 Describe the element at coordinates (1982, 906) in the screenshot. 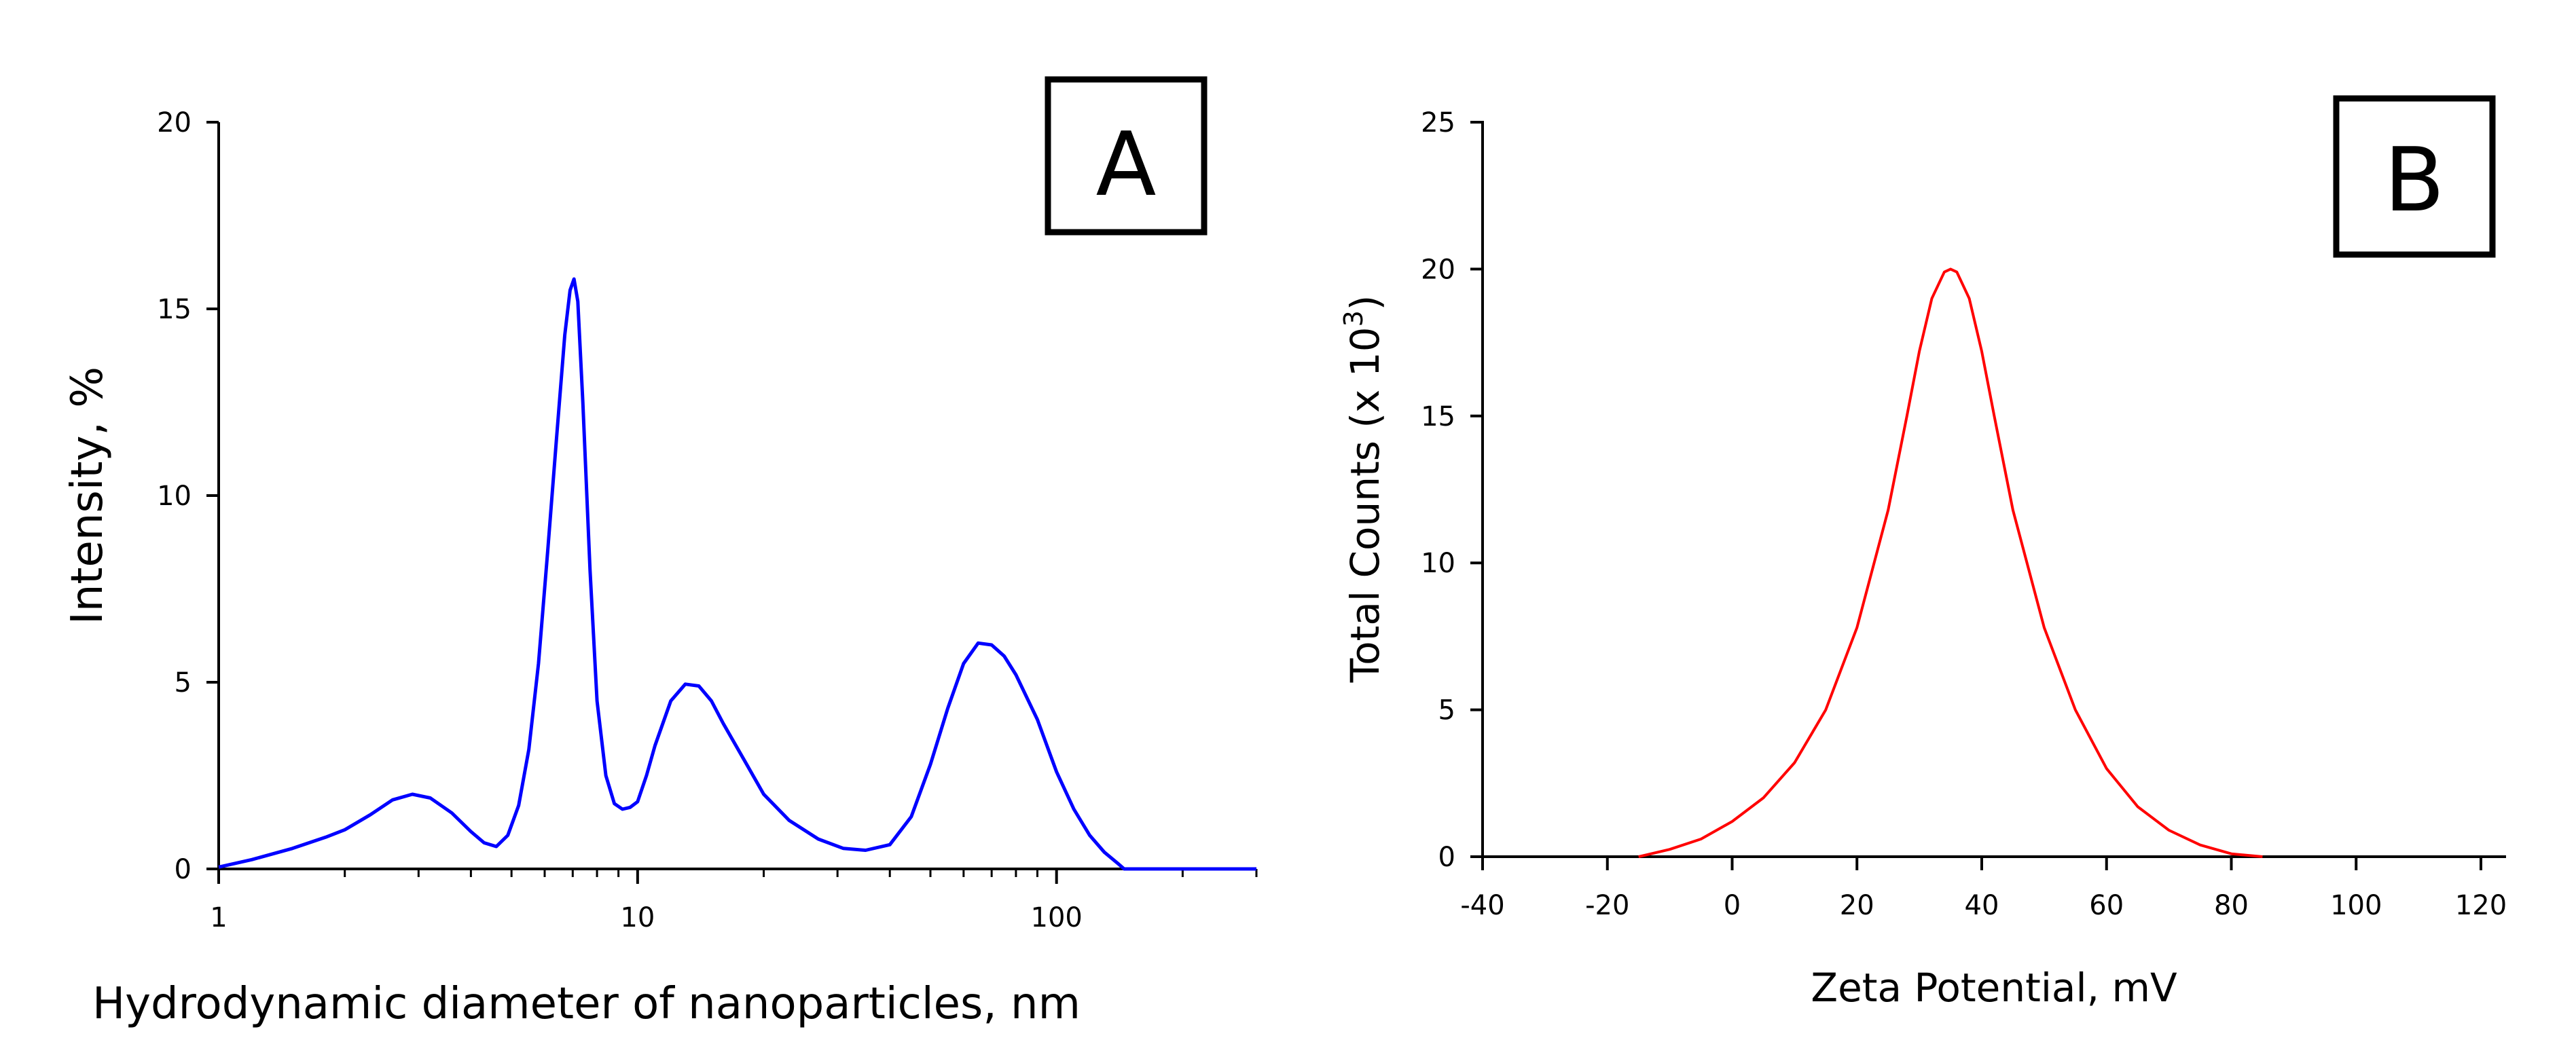

I see `panel-b-x-tick-label: 40` at that location.